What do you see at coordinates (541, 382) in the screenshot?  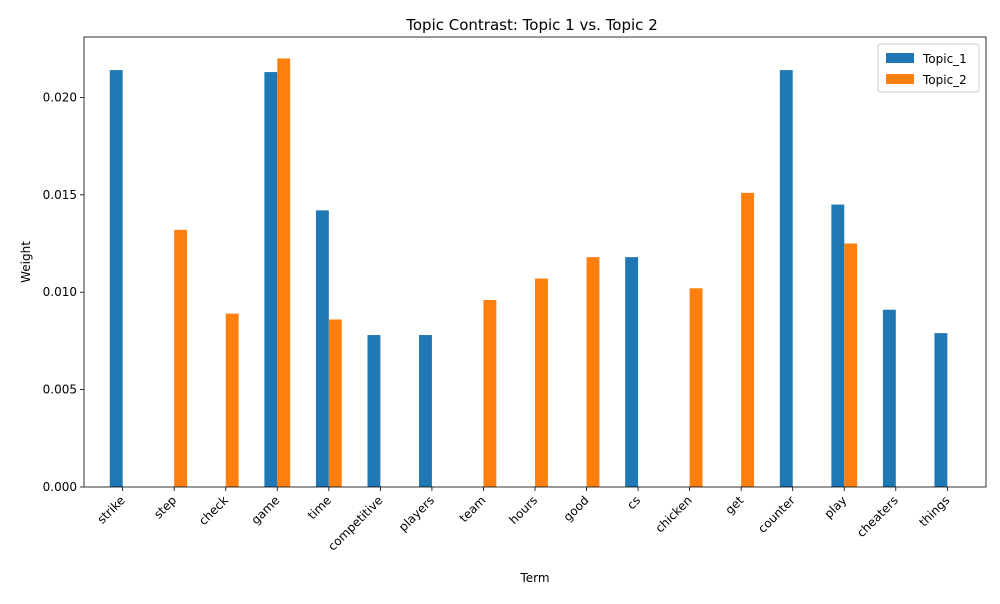 I see `bar-topic-2-hours` at bounding box center [541, 382].